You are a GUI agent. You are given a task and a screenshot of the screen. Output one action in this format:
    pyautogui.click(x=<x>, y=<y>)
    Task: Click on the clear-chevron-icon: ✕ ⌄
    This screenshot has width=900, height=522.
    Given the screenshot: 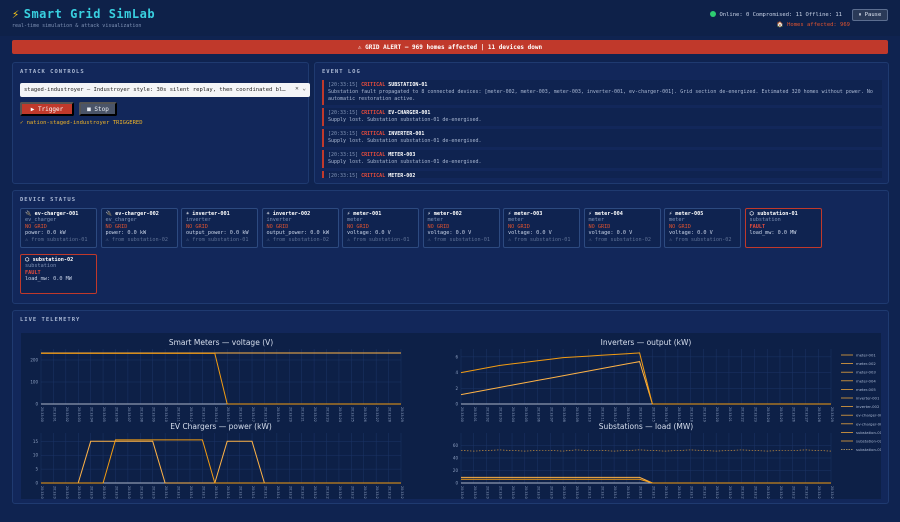 What is the action you would take?
    pyautogui.click(x=300, y=88)
    